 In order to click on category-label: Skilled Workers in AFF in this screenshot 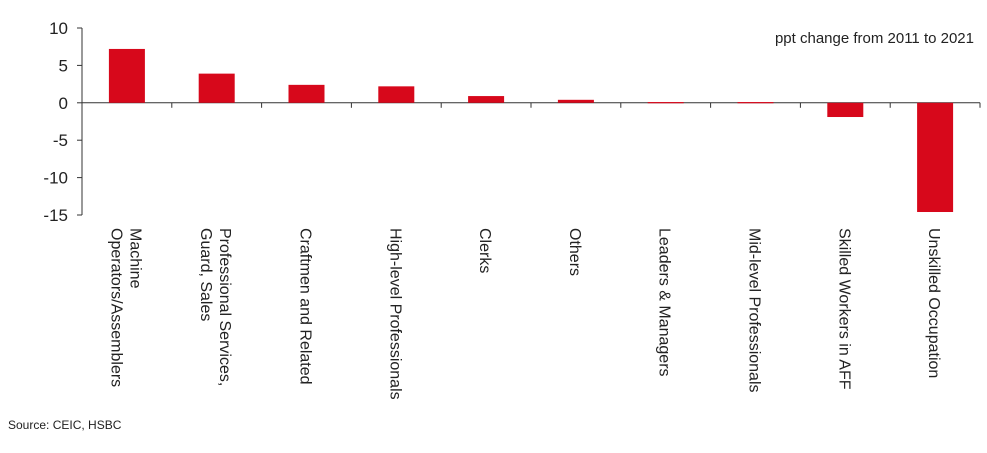, I will do `click(843, 309)`.